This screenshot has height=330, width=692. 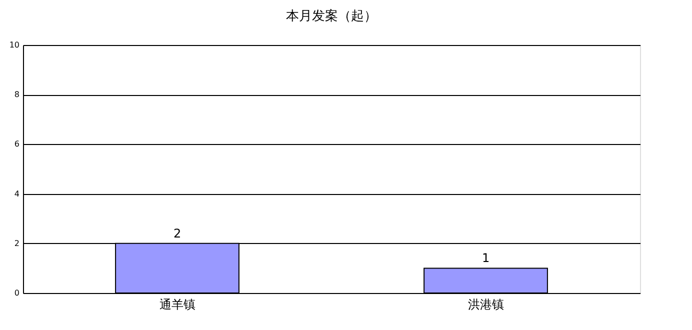 What do you see at coordinates (486, 305) in the screenshot?
I see `x-tick-label: 洪港镇` at bounding box center [486, 305].